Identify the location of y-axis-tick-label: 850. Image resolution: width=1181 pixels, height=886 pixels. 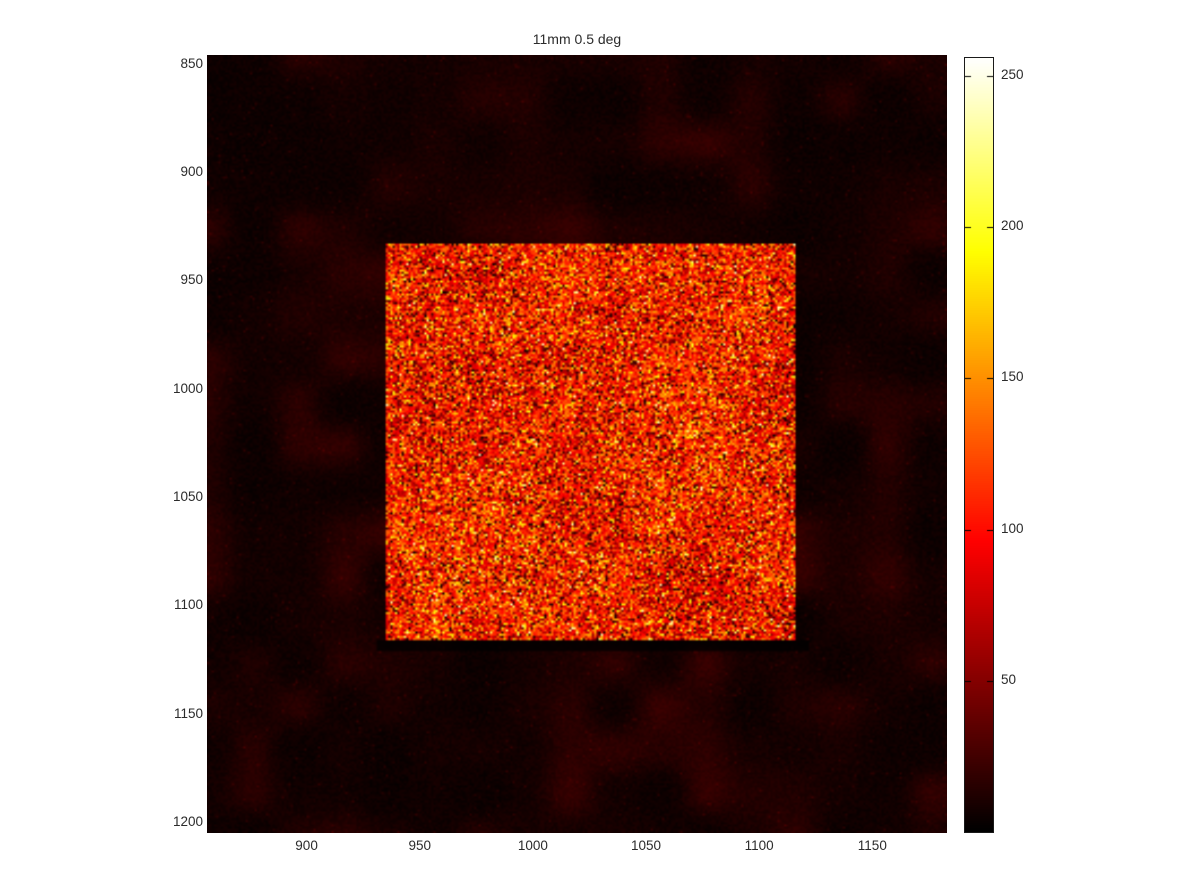
(191, 63).